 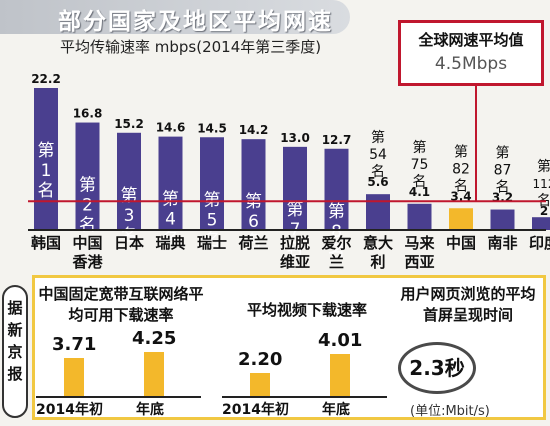 What do you see at coordinates (254, 130) in the screenshot?
I see `bar-value-label: 14.2` at bounding box center [254, 130].